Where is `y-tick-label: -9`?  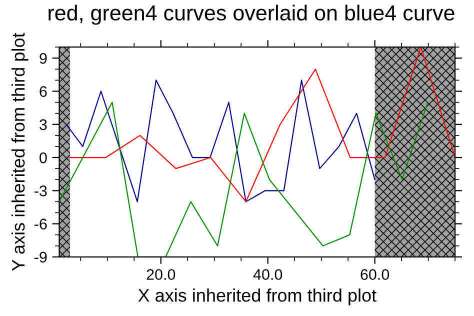
y-tick-label: -9 is located at coordinates (40, 257).